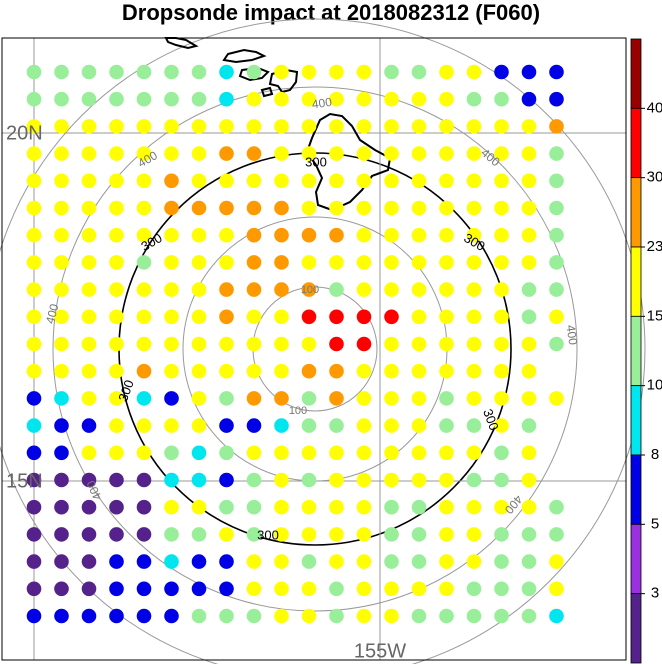 Image resolution: width=662 pixels, height=664 pixels. I want to click on colorbar-tick-label: 5, so click(655, 523).